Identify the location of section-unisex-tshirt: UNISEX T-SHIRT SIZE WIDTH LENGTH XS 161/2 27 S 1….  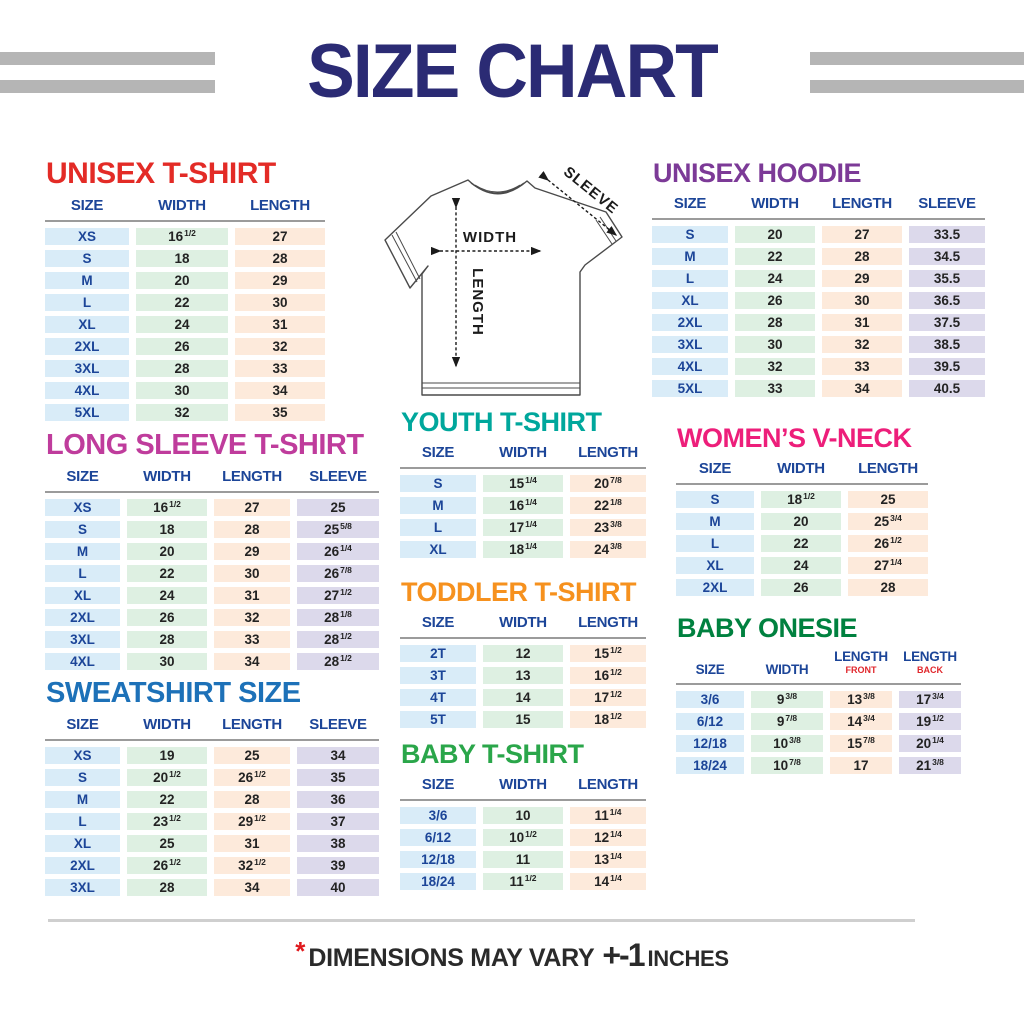
(185, 289).